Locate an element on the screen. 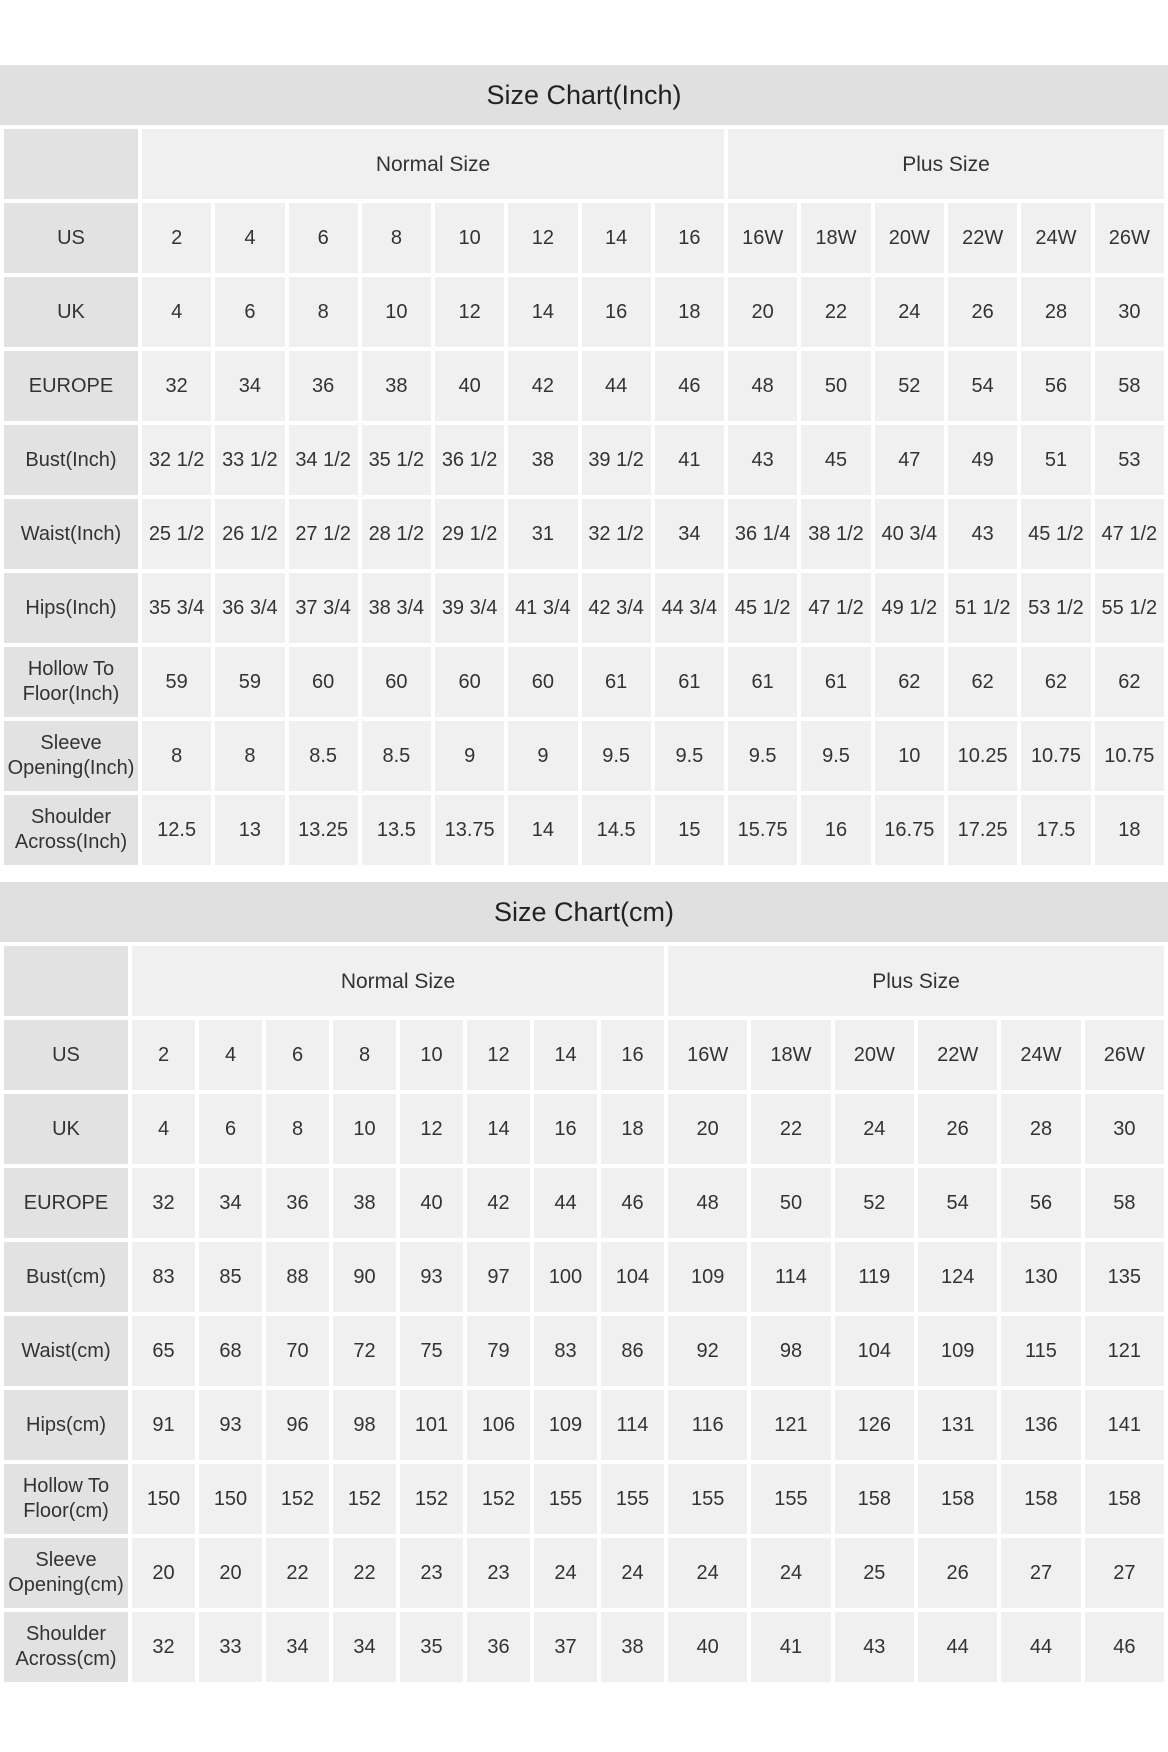 The image size is (1168, 1752). table-cell: 61 is located at coordinates (836, 682).